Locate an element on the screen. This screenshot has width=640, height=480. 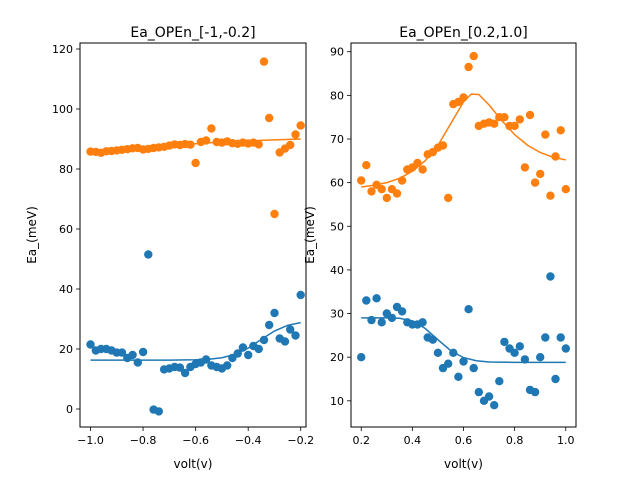
y-tick-label: 30 is located at coordinates (337, 314).